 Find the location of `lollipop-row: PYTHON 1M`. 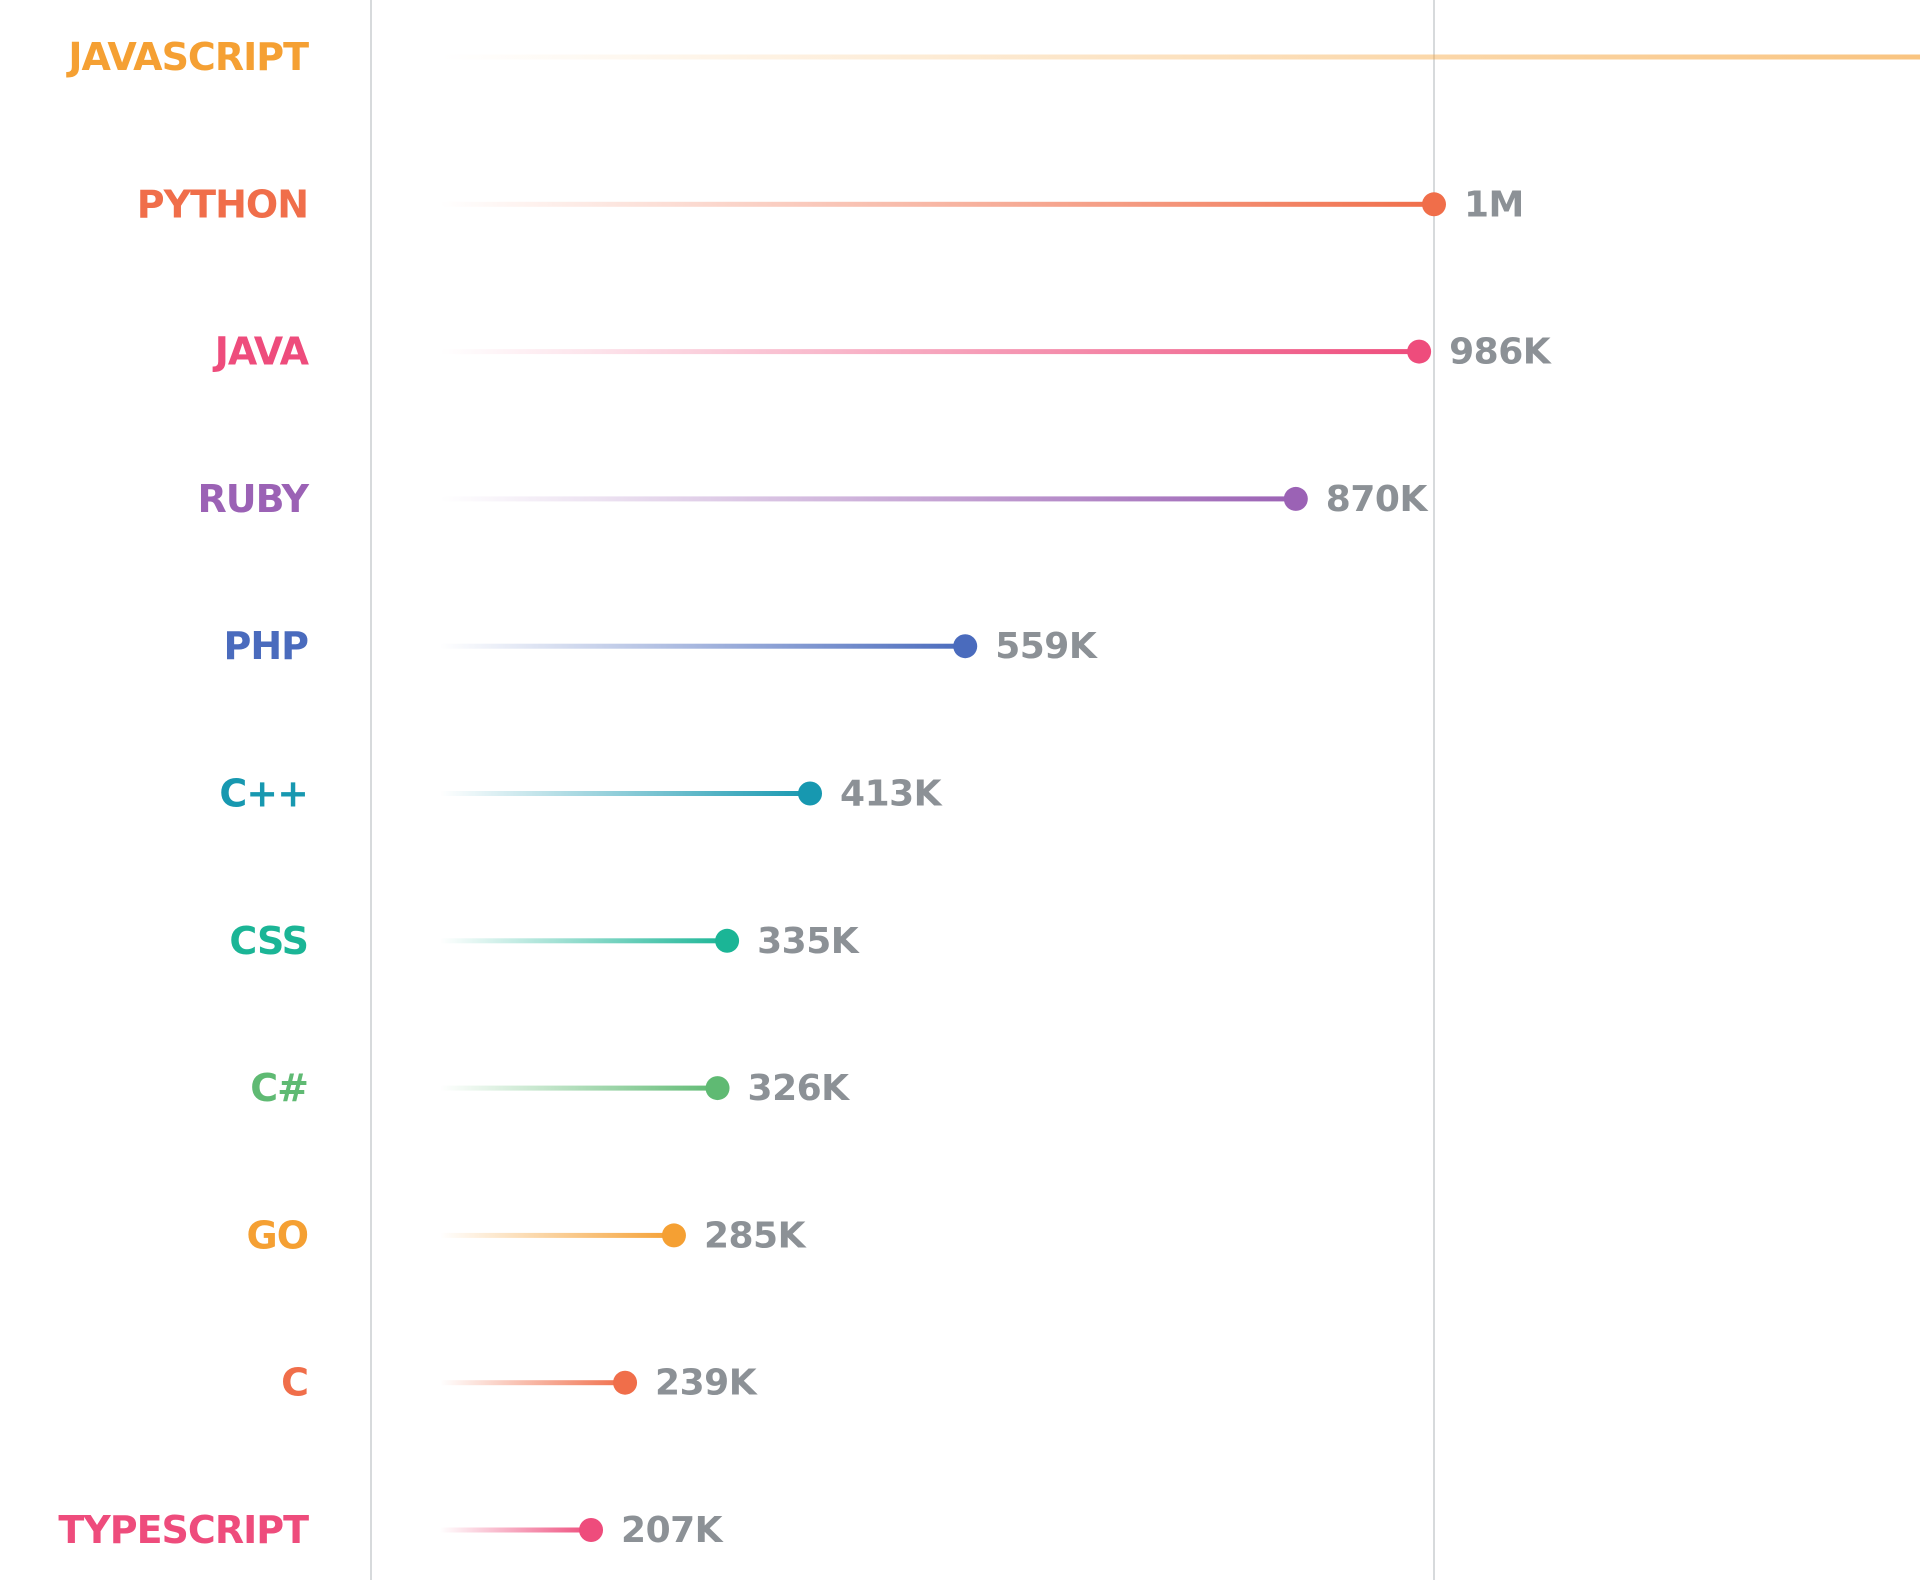

lollipop-row: PYTHON 1M is located at coordinates (831, 204).